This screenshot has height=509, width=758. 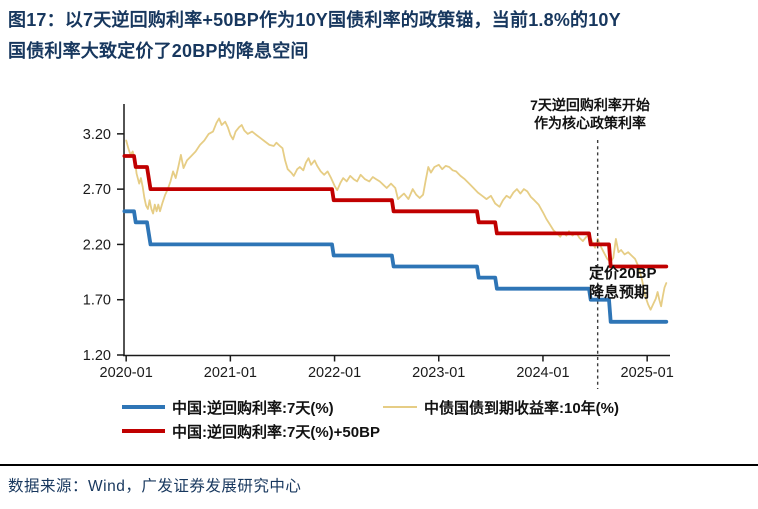 I want to click on annotation-pricing-line2: 降息预期, so click(x=619, y=292).